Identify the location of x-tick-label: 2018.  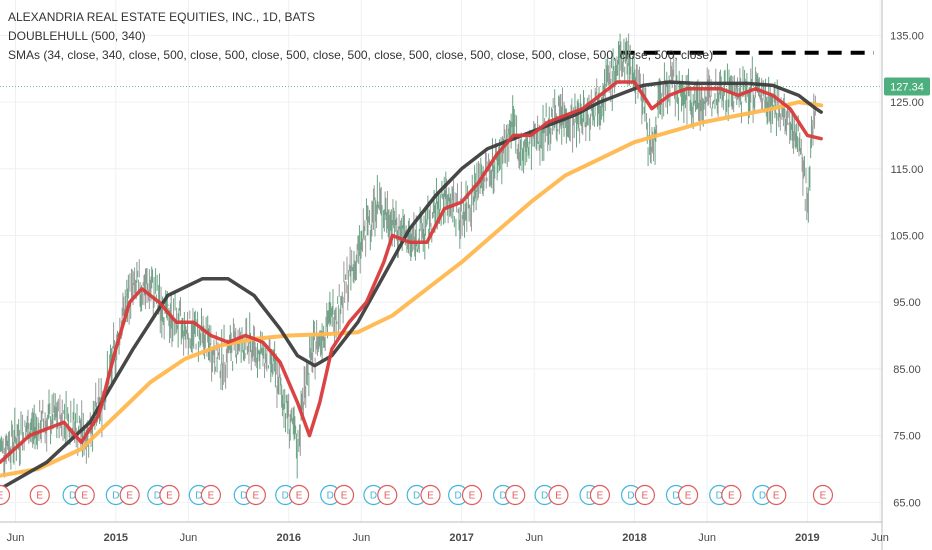
(634, 538).